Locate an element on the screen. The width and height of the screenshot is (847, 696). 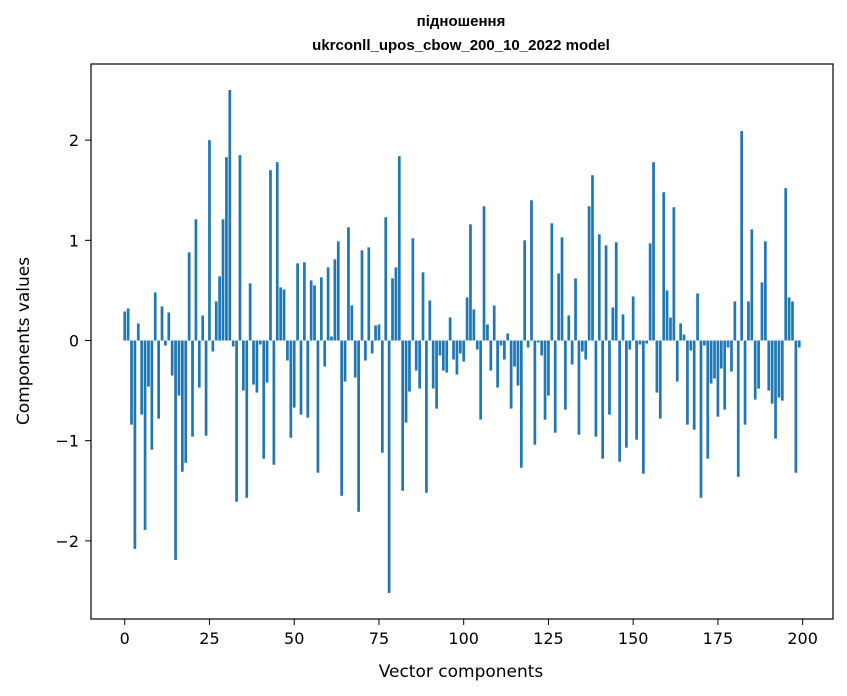
y-axis-ticks: −2 −1 0 1 2 is located at coordinates (73, 341).